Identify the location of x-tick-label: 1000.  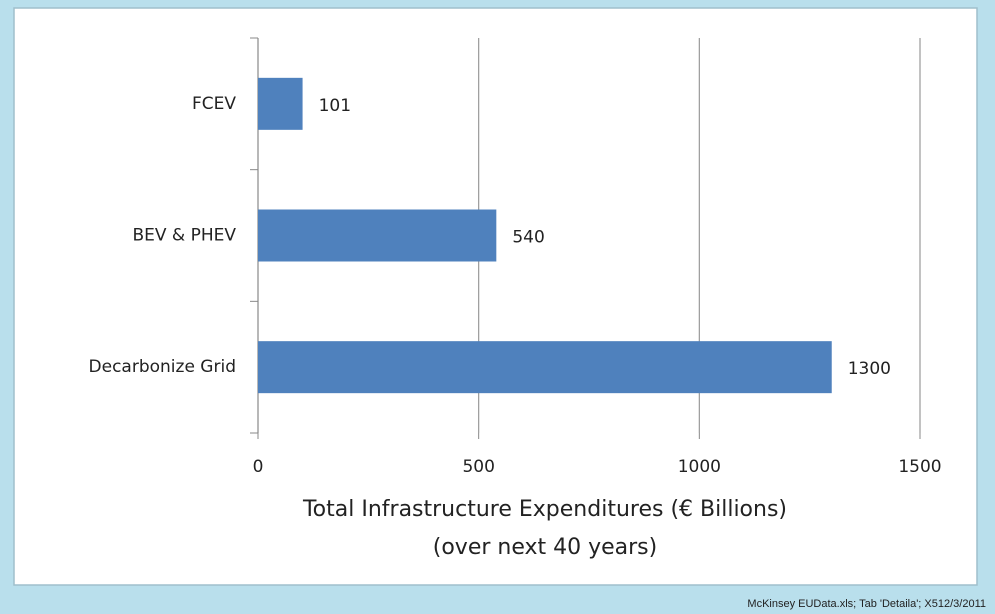
(699, 467).